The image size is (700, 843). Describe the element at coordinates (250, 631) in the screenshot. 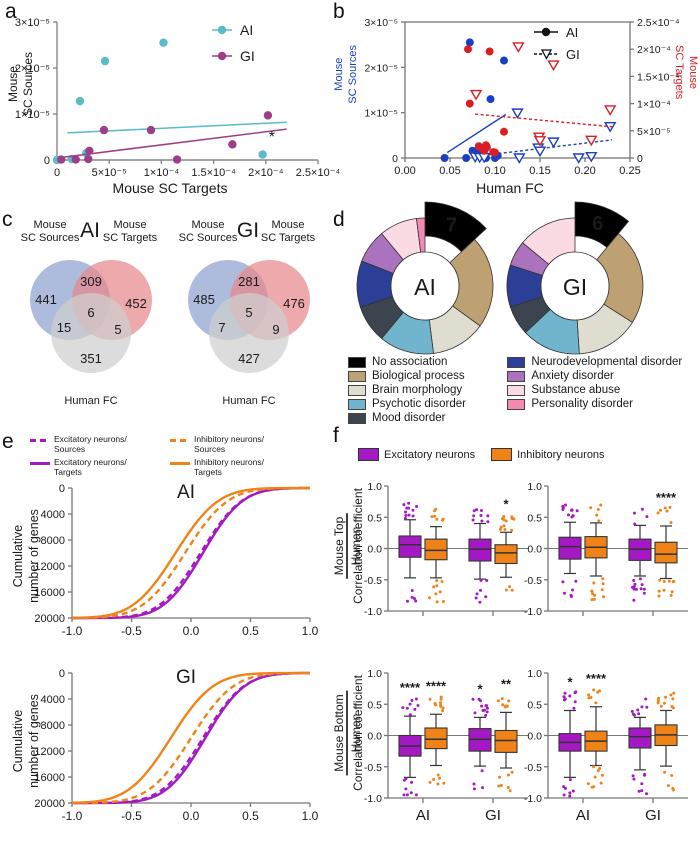

I see `panel-e-xtick: 0.5` at that location.